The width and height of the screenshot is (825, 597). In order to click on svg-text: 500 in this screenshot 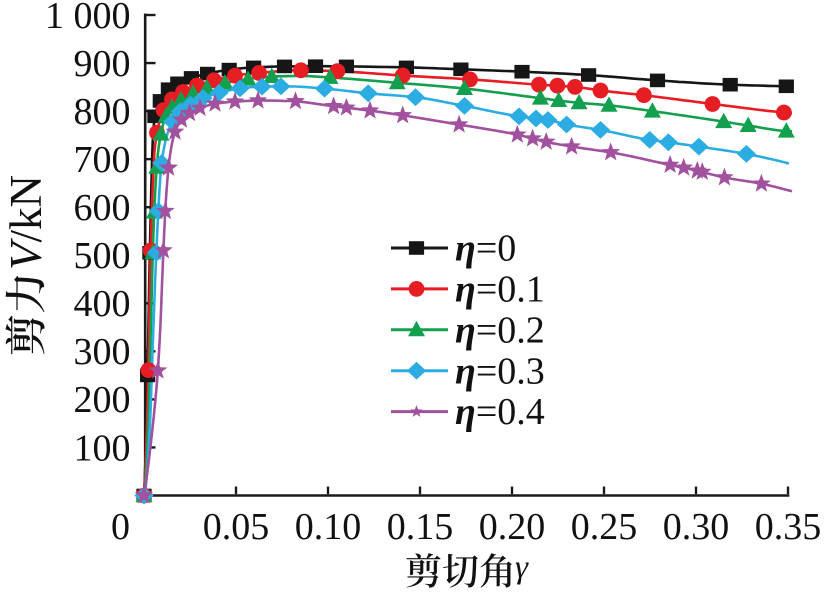, I will do `click(102, 256)`.